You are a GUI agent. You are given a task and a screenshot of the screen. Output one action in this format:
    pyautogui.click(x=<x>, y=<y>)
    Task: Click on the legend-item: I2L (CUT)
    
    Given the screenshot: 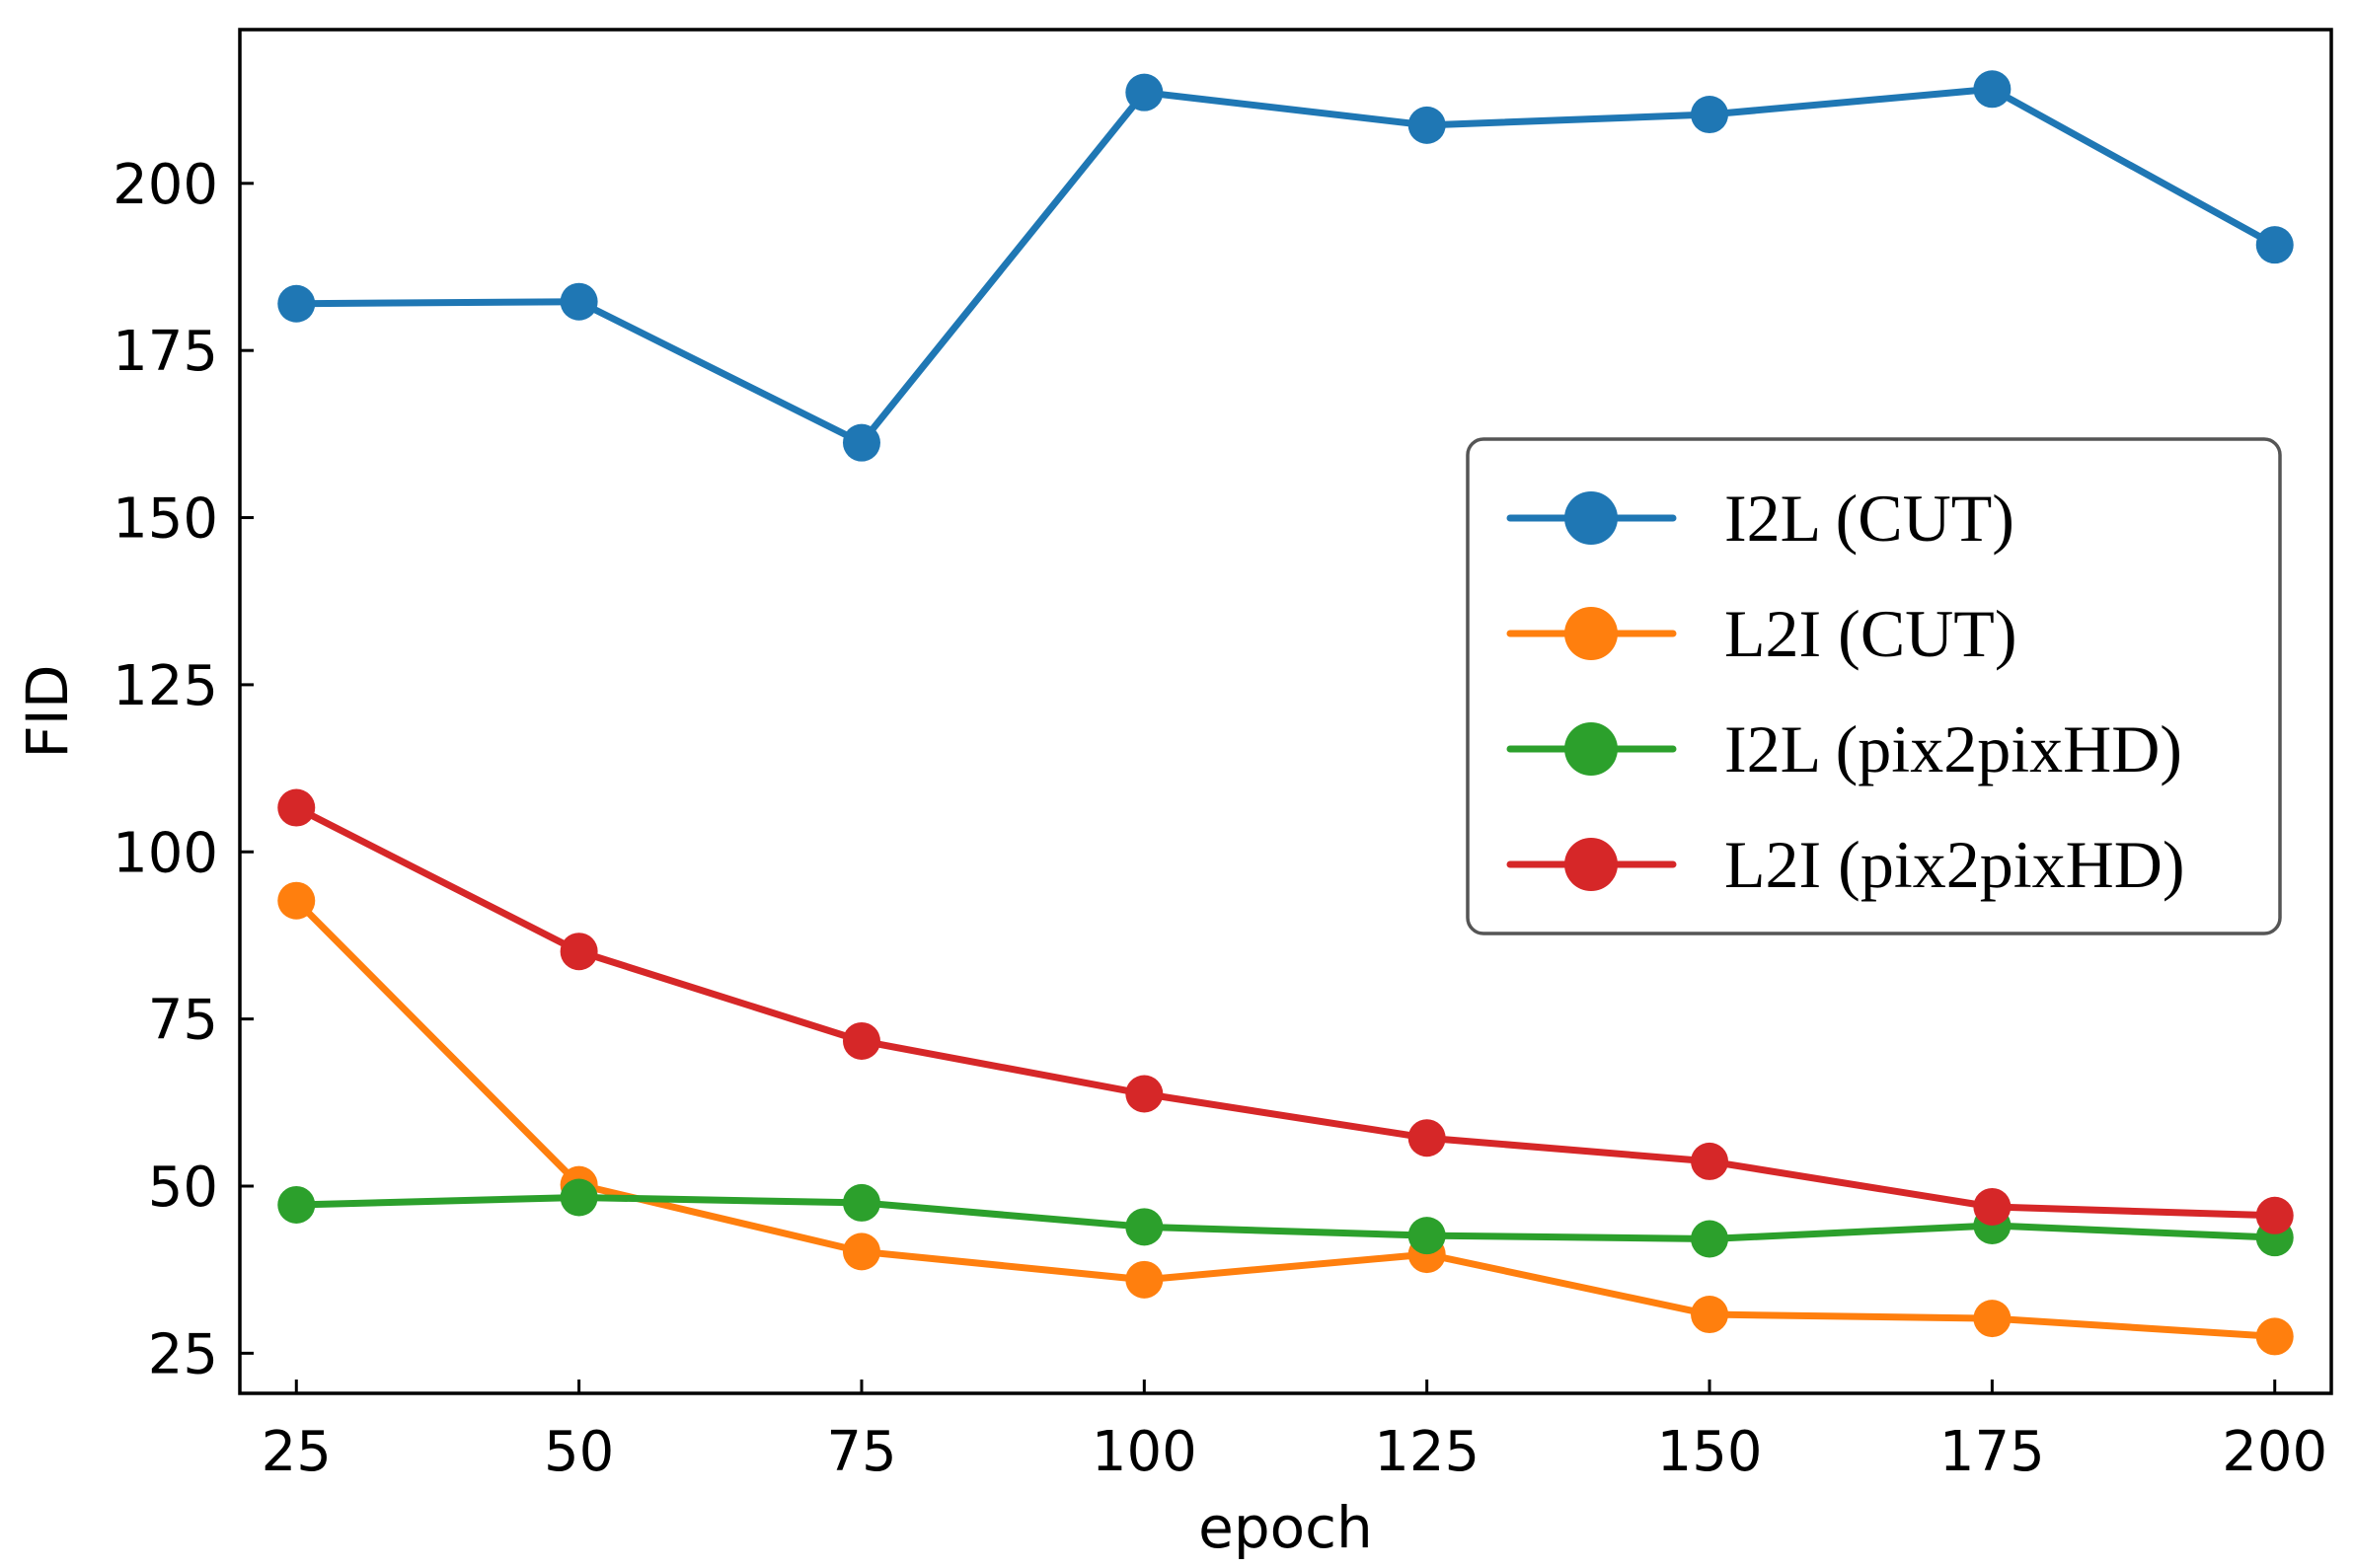 What is the action you would take?
    pyautogui.click(x=1760, y=518)
    